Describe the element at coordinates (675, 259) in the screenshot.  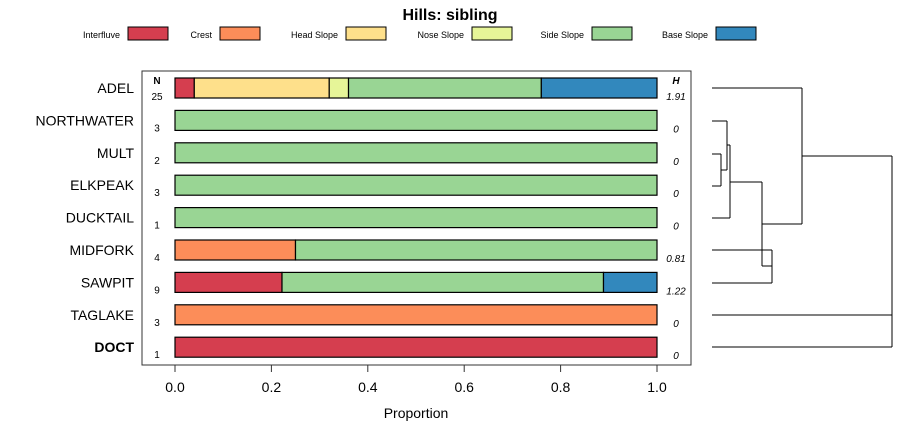
I see `h-value: 0.81` at that location.